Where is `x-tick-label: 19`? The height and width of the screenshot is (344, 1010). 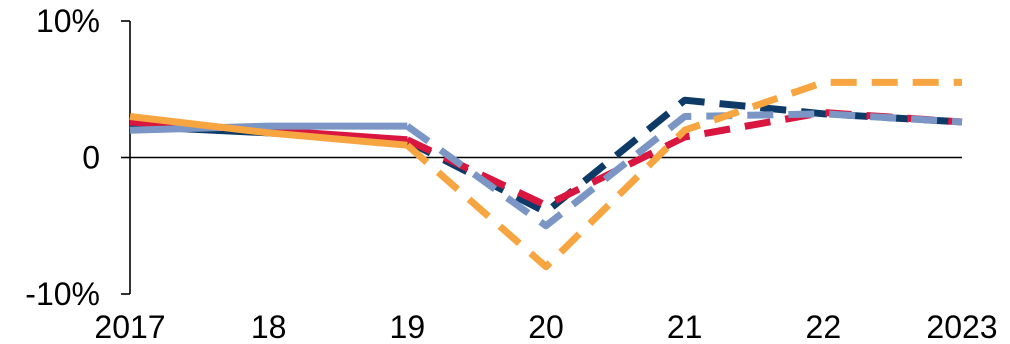 x-tick-label: 19 is located at coordinates (408, 326).